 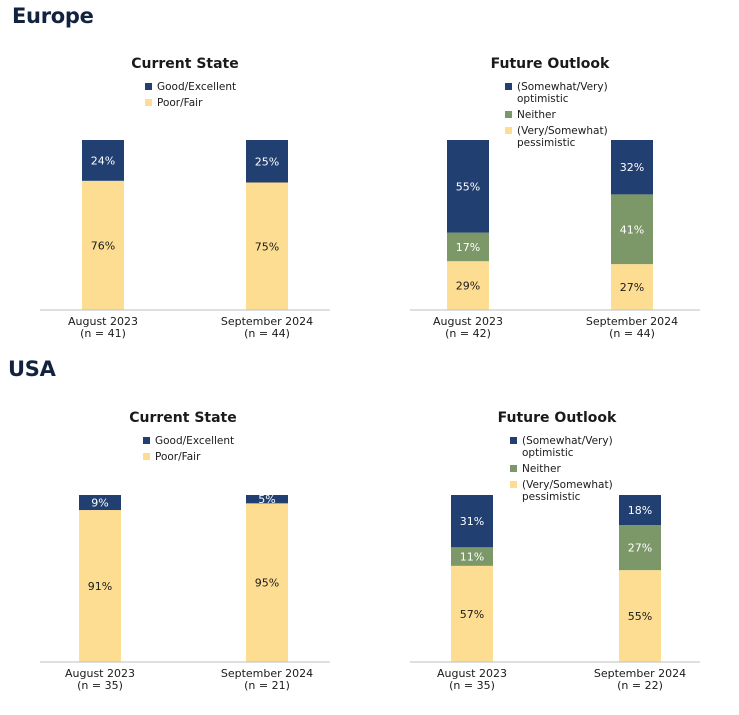 I want to click on data-label: 75%, so click(x=267, y=246).